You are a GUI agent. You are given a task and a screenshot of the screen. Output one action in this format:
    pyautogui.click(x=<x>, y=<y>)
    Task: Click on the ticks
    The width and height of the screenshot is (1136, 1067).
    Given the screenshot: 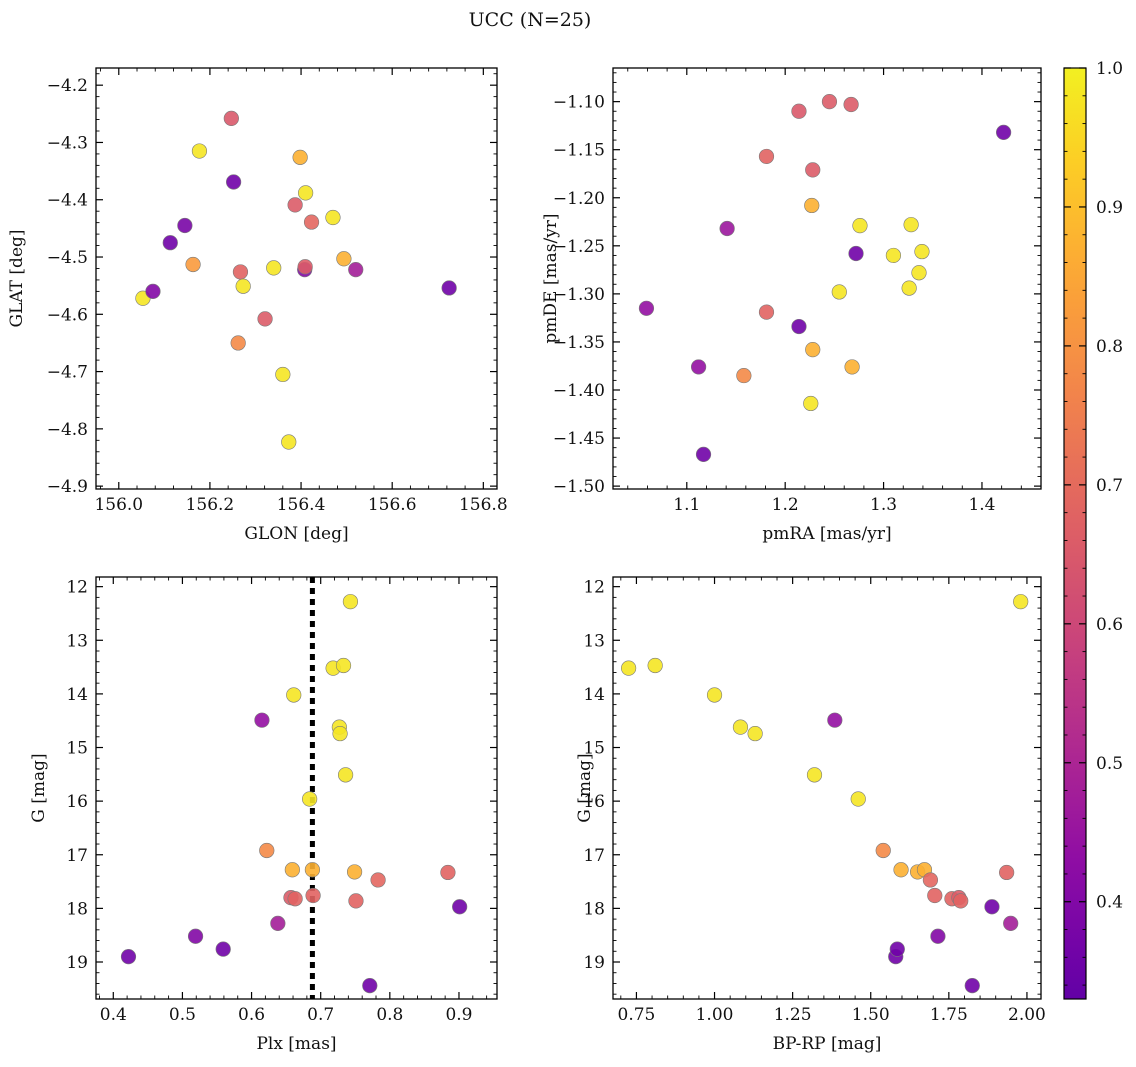 What is the action you would take?
    pyautogui.click(x=827, y=788)
    